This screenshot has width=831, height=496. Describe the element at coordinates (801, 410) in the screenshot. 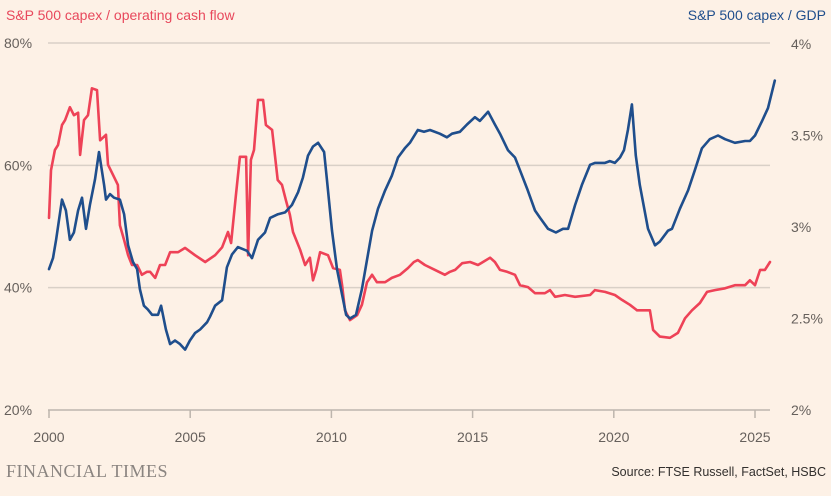

I see `right-tick-label: 2%` at that location.